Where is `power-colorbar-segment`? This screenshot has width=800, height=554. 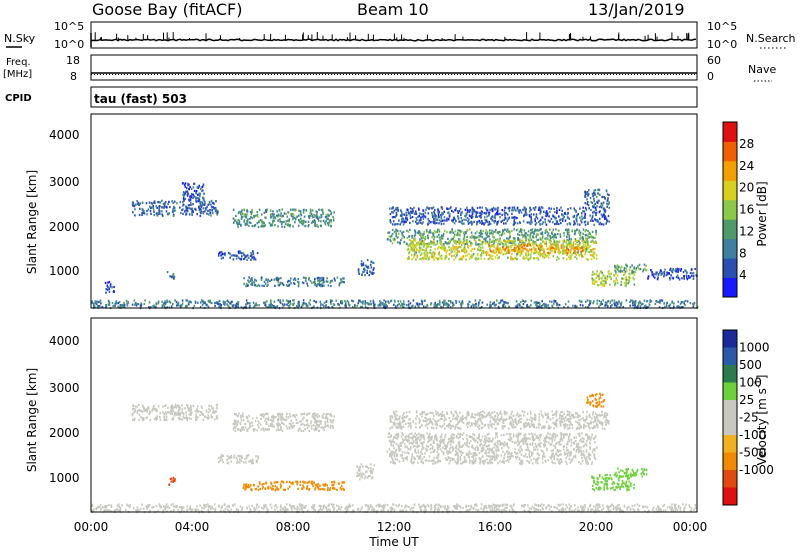 power-colorbar-segment is located at coordinates (730, 170).